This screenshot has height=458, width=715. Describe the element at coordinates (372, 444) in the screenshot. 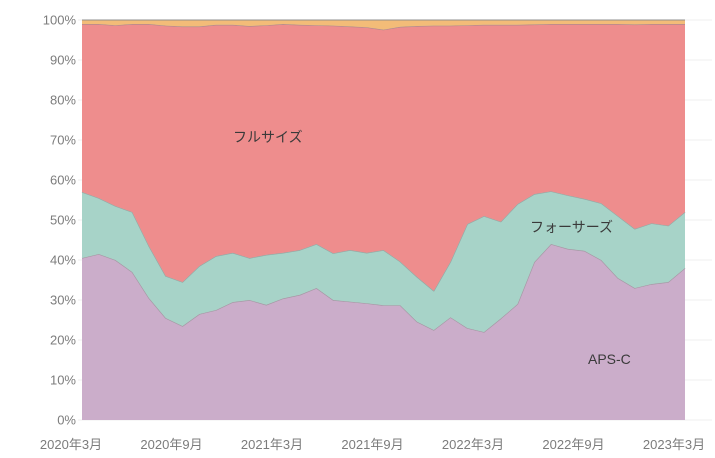

I see `x-axis-tick-label: 2021年9月` at that location.